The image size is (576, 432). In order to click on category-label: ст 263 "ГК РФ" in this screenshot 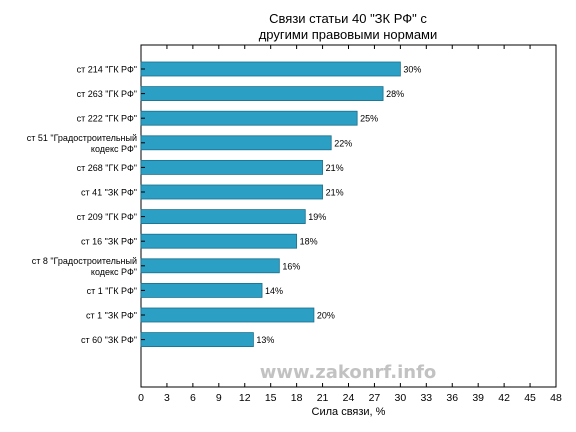, I will do `click(107, 94)`.